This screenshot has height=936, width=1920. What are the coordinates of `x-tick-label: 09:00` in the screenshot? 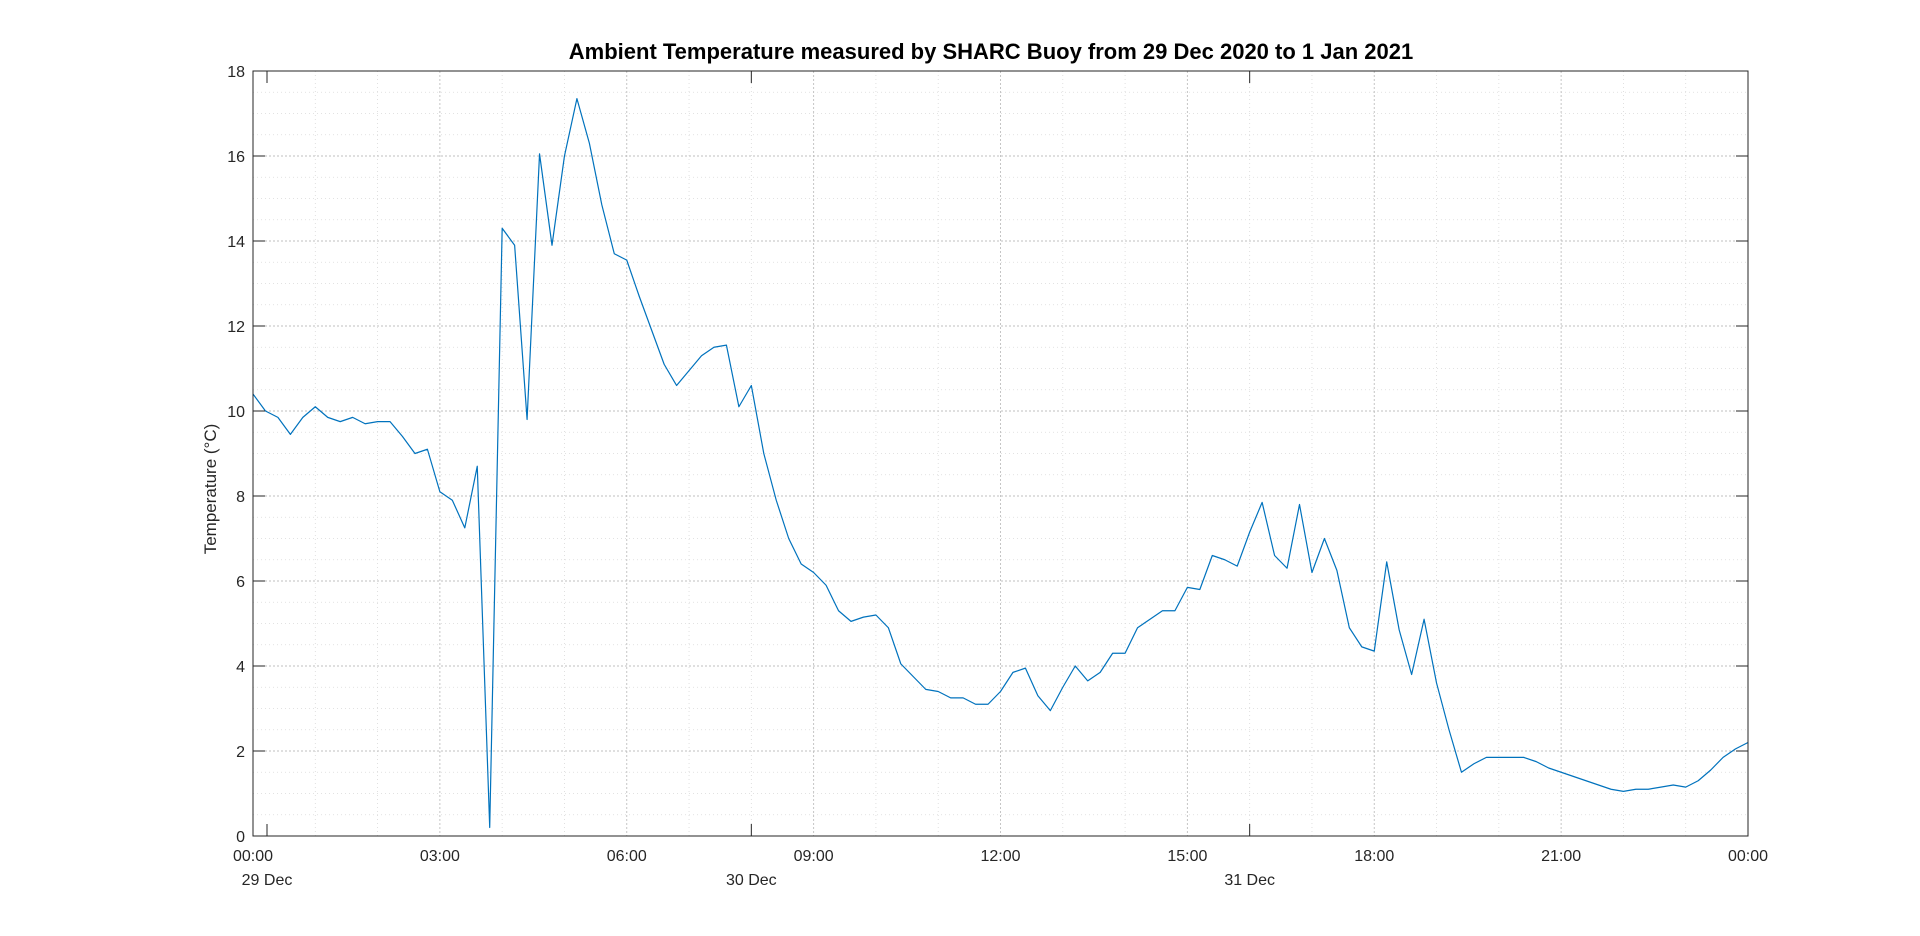 It's located at (814, 856).